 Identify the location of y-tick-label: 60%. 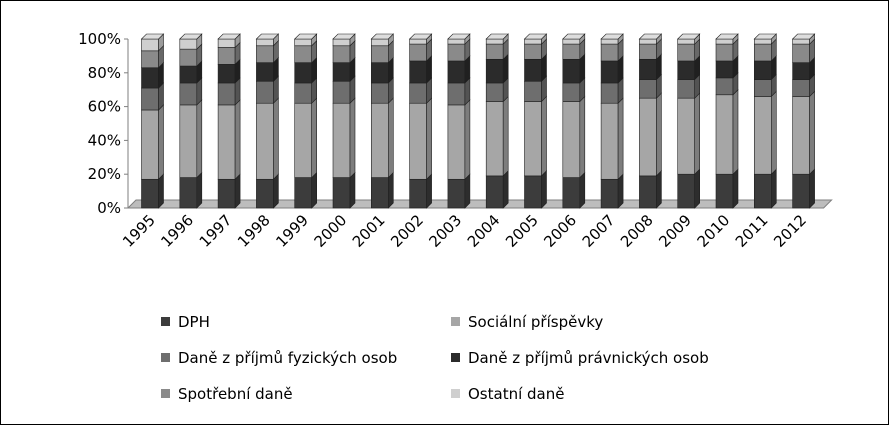
(104, 107).